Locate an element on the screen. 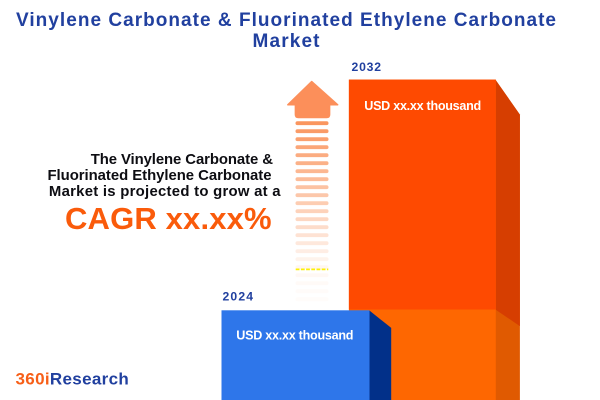 Image resolution: width=600 pixels, height=400 pixels. svg-text: 360iResearch is located at coordinates (72, 379).